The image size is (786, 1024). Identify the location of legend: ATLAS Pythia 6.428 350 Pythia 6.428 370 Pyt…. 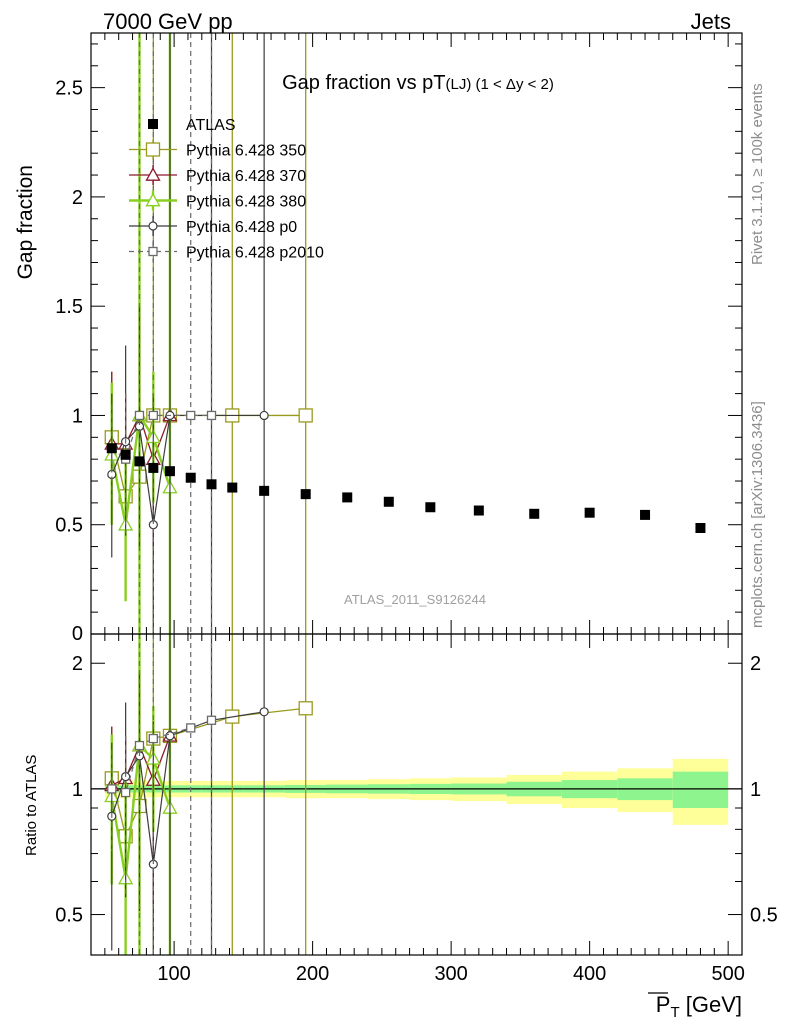
(226, 189).